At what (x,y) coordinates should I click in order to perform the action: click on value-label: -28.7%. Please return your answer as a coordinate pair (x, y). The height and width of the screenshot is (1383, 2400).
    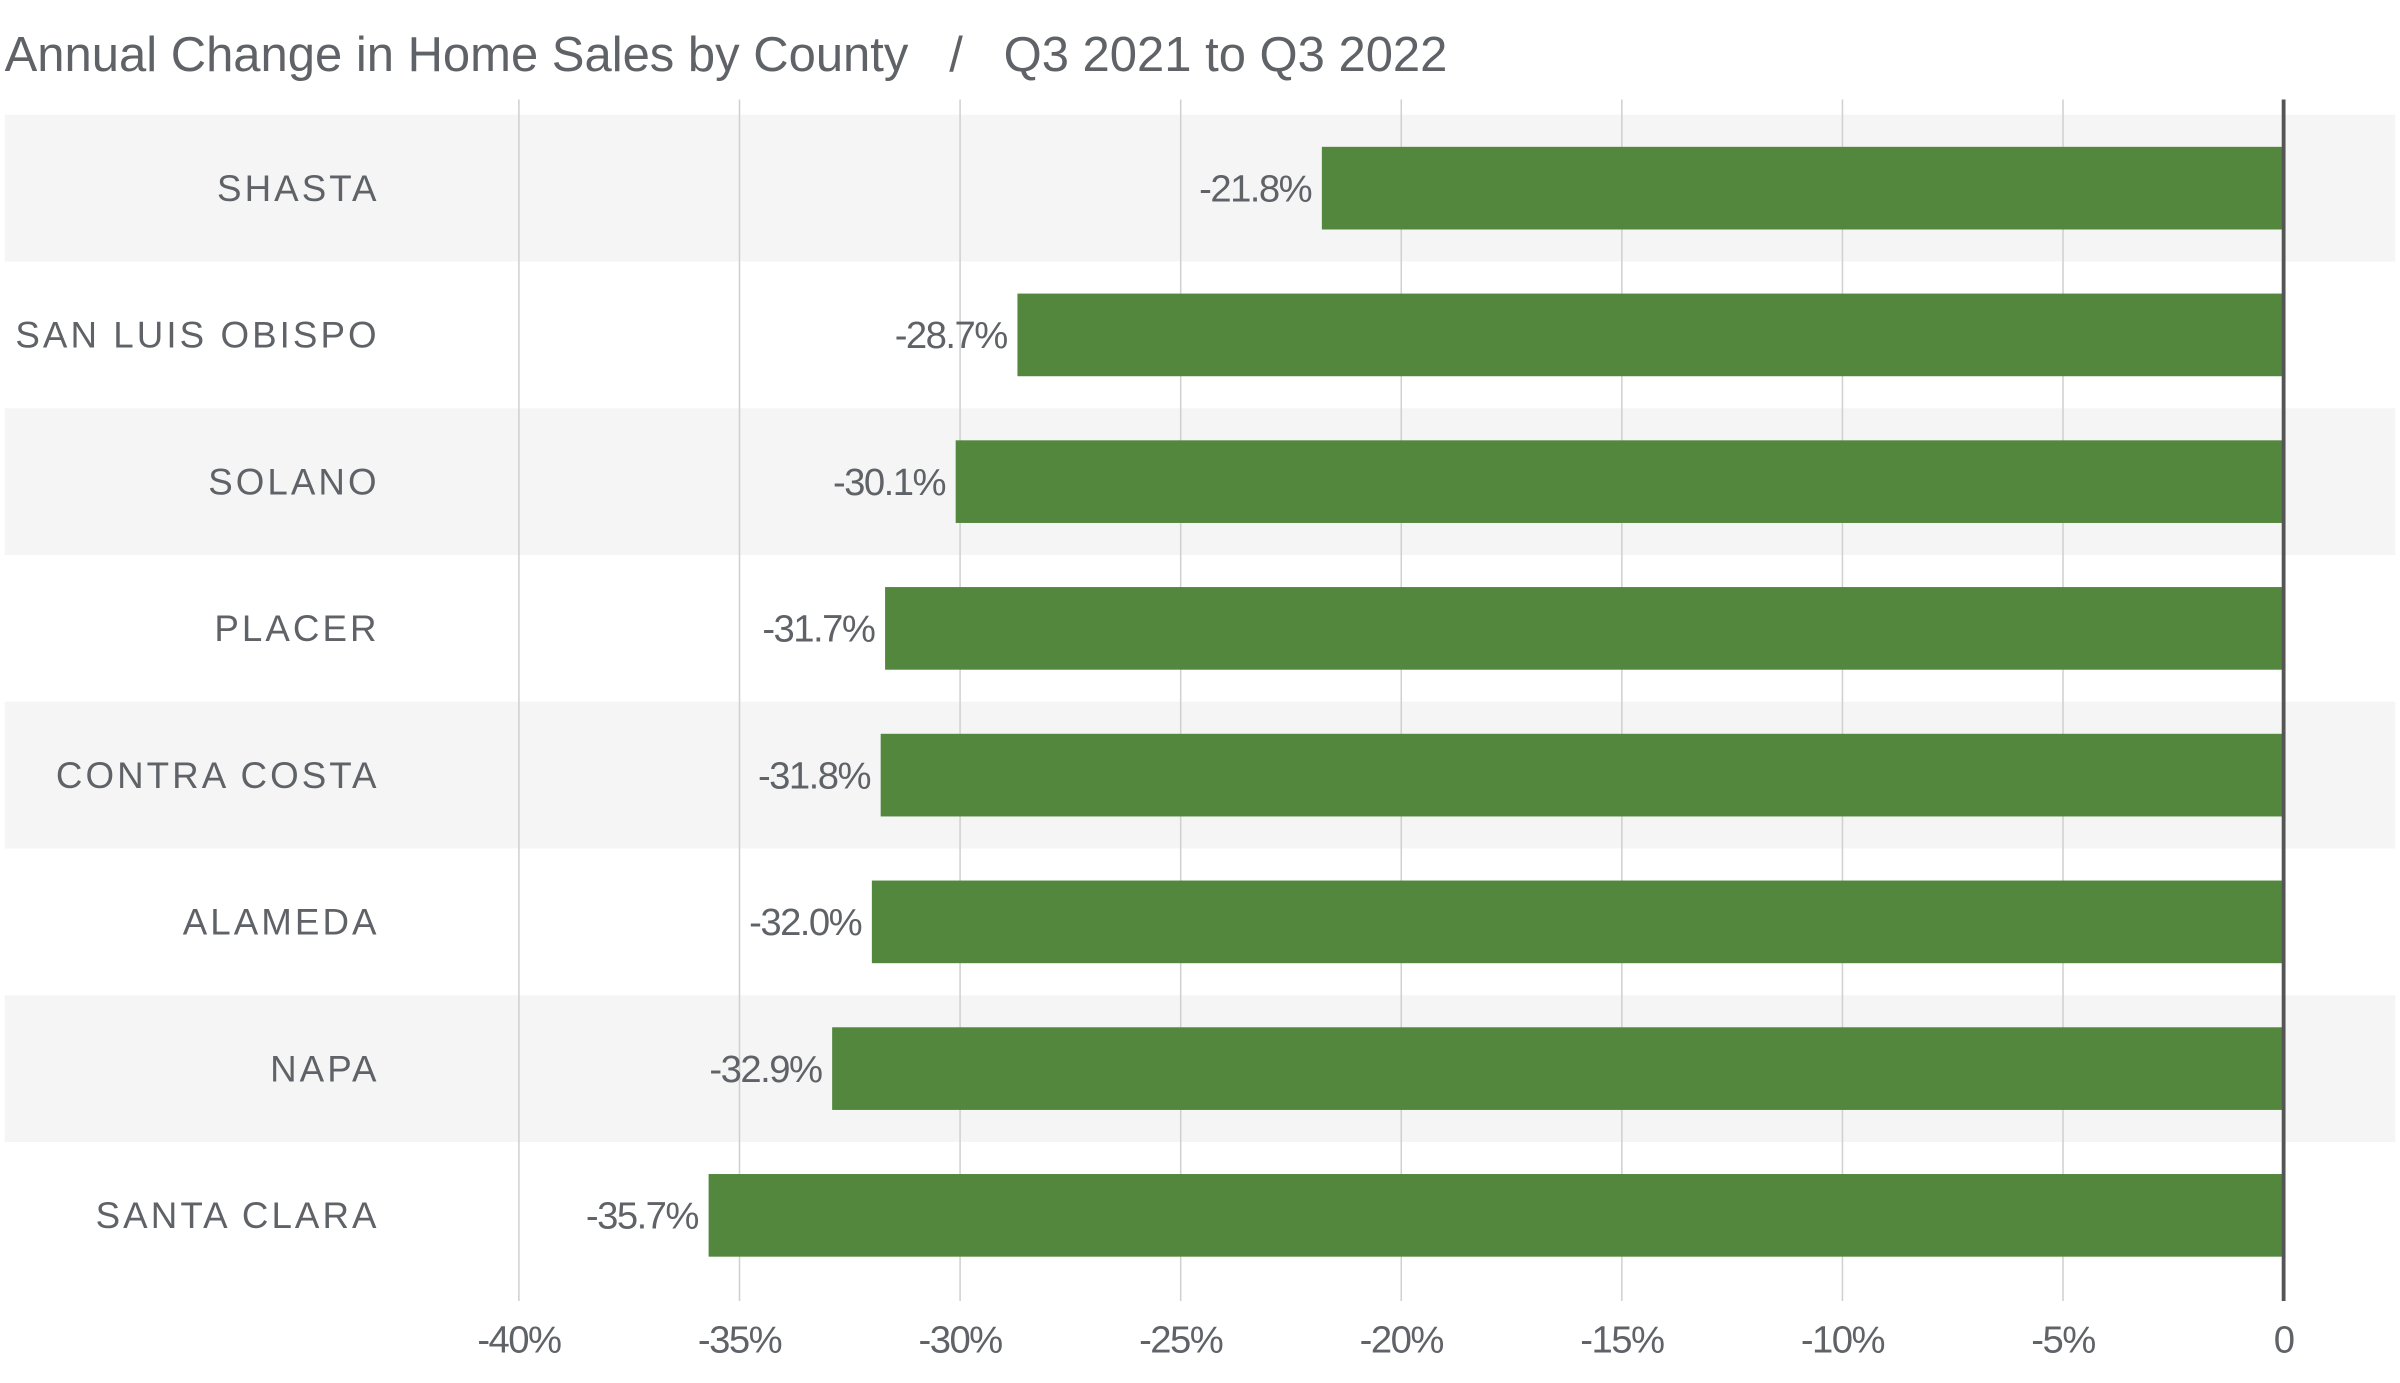
    Looking at the image, I should click on (951, 335).